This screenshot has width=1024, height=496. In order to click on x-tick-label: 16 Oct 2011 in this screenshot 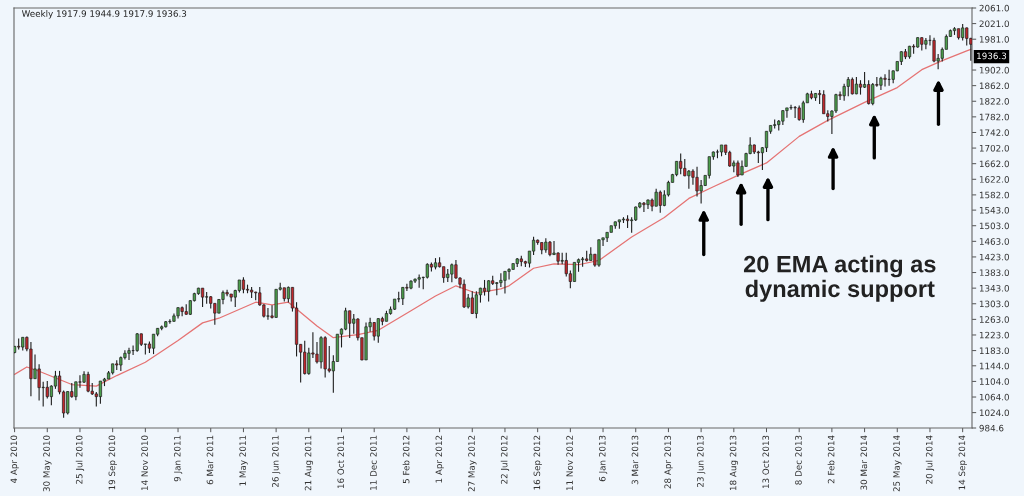, I will do `click(341, 462)`.